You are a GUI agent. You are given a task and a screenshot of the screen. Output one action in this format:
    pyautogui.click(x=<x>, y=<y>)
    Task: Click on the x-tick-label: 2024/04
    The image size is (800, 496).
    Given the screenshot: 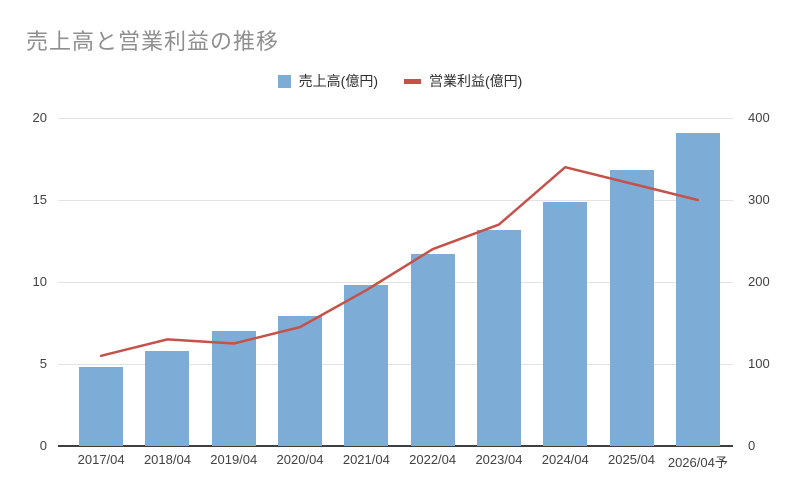 What is the action you would take?
    pyautogui.click(x=565, y=459)
    